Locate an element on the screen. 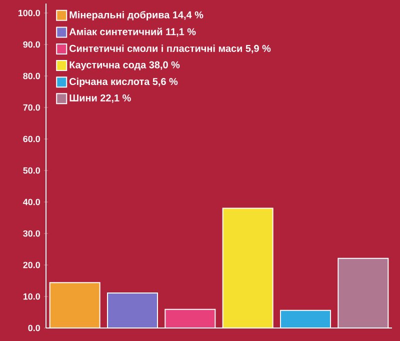 This screenshot has width=400, height=341. y-tick-label: 30.0 is located at coordinates (31, 233).